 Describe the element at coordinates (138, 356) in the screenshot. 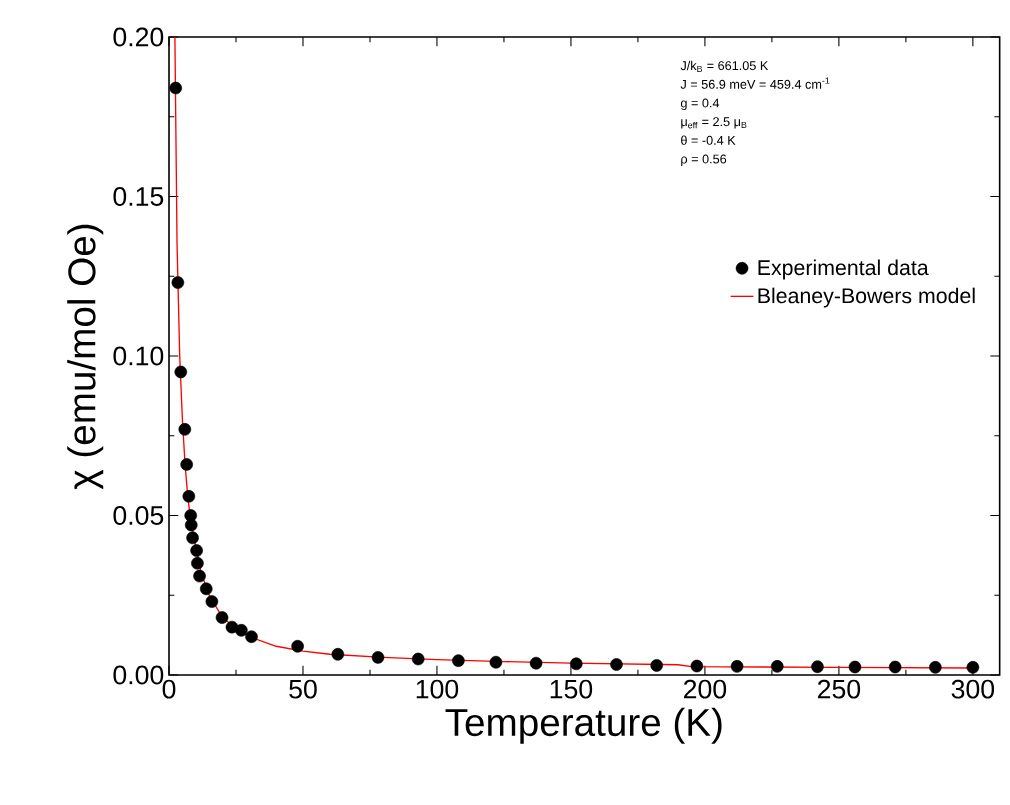

I see `y-tick-label: 0.10` at that location.